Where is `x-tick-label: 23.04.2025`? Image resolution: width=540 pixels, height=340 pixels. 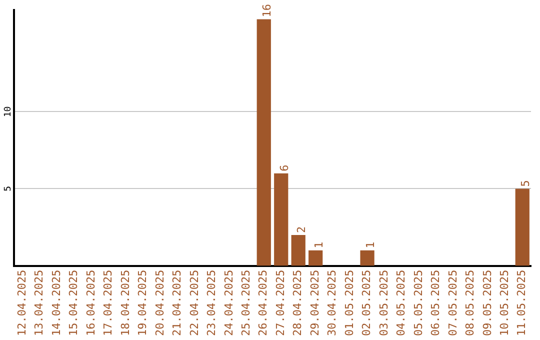 x-tick-label: 23.04.2025 is located at coordinates (211, 303).